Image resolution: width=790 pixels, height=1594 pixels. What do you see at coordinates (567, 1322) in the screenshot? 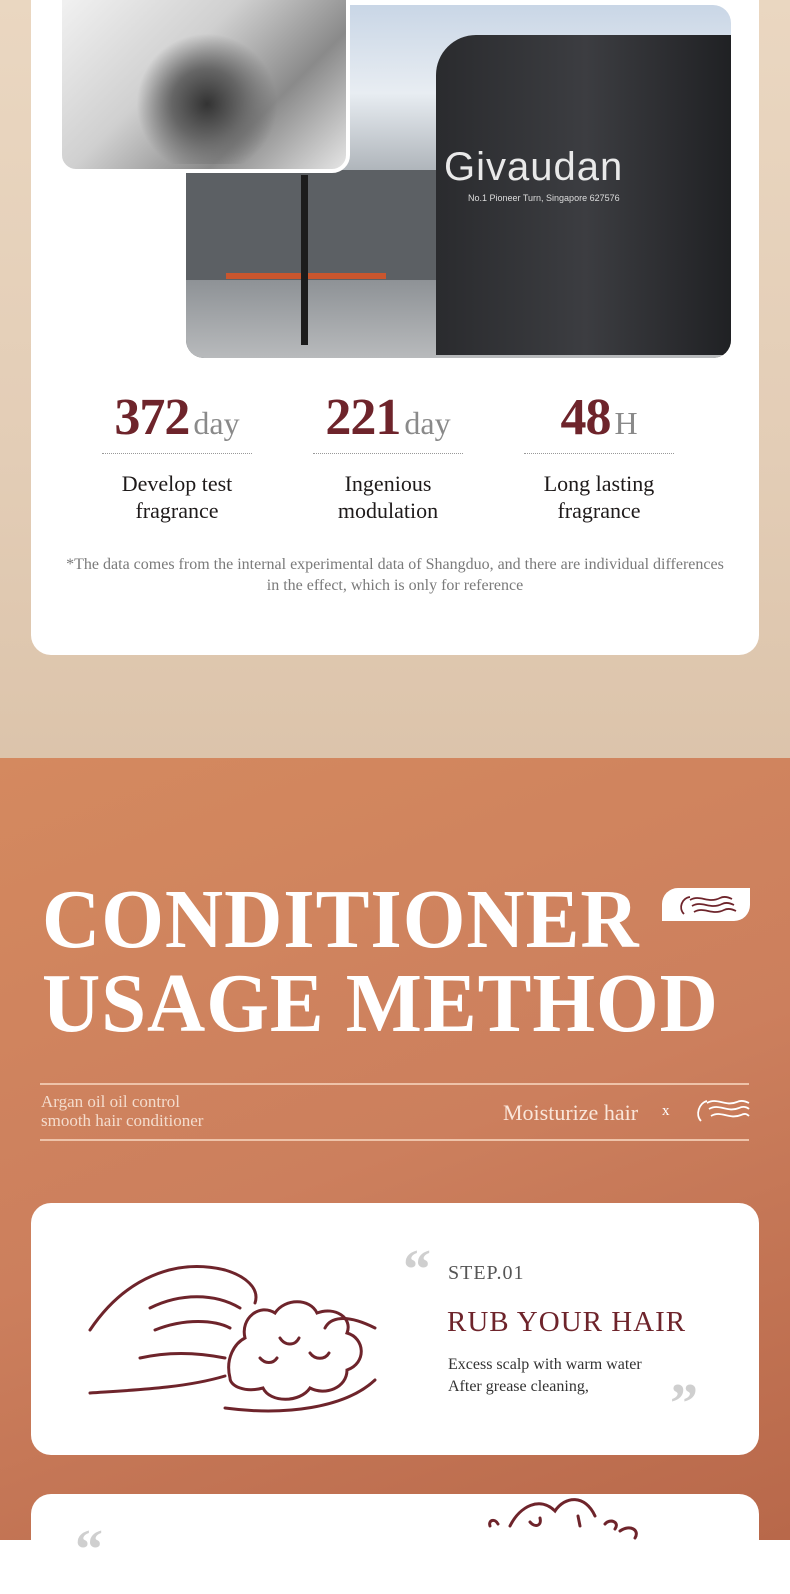
I see `step-heading: RUB YOUR HAIR` at bounding box center [567, 1322].